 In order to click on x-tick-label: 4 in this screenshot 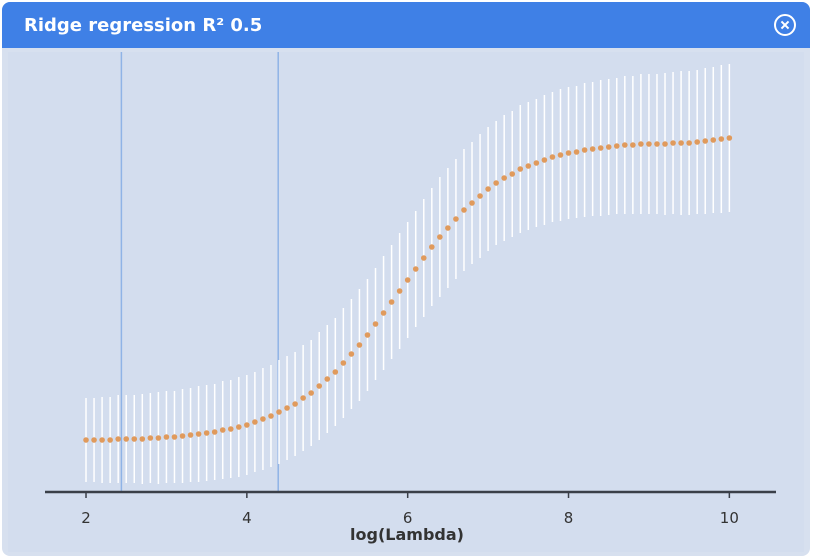, I will do `click(247, 518)`.